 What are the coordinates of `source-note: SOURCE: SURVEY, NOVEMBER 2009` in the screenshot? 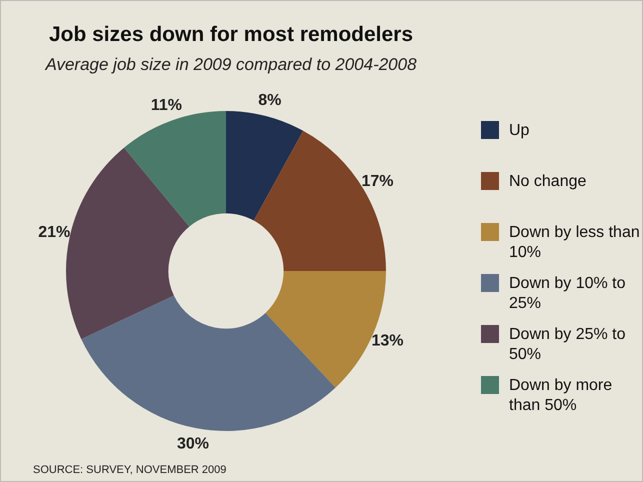 It's located at (129, 470).